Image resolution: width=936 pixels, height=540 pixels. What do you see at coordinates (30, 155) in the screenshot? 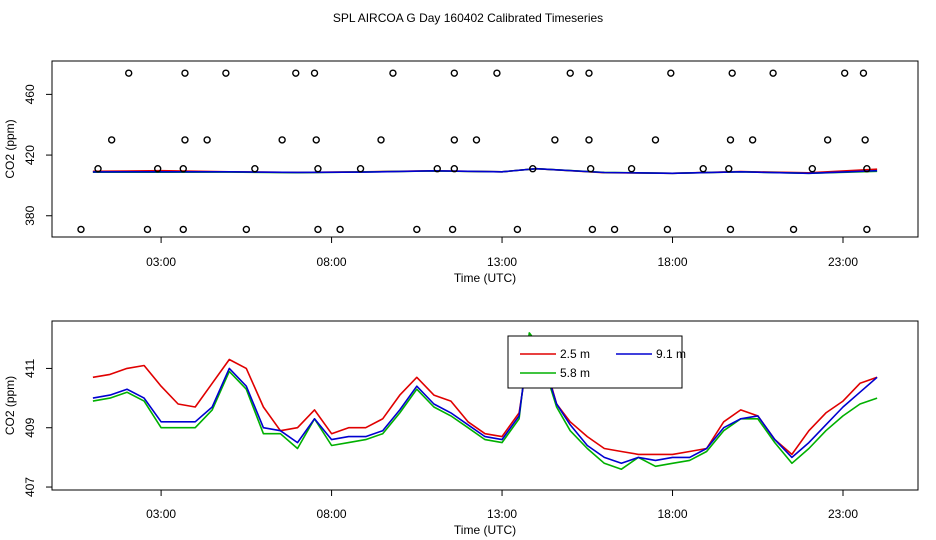
I see `y-tick-label: 420` at bounding box center [30, 155].